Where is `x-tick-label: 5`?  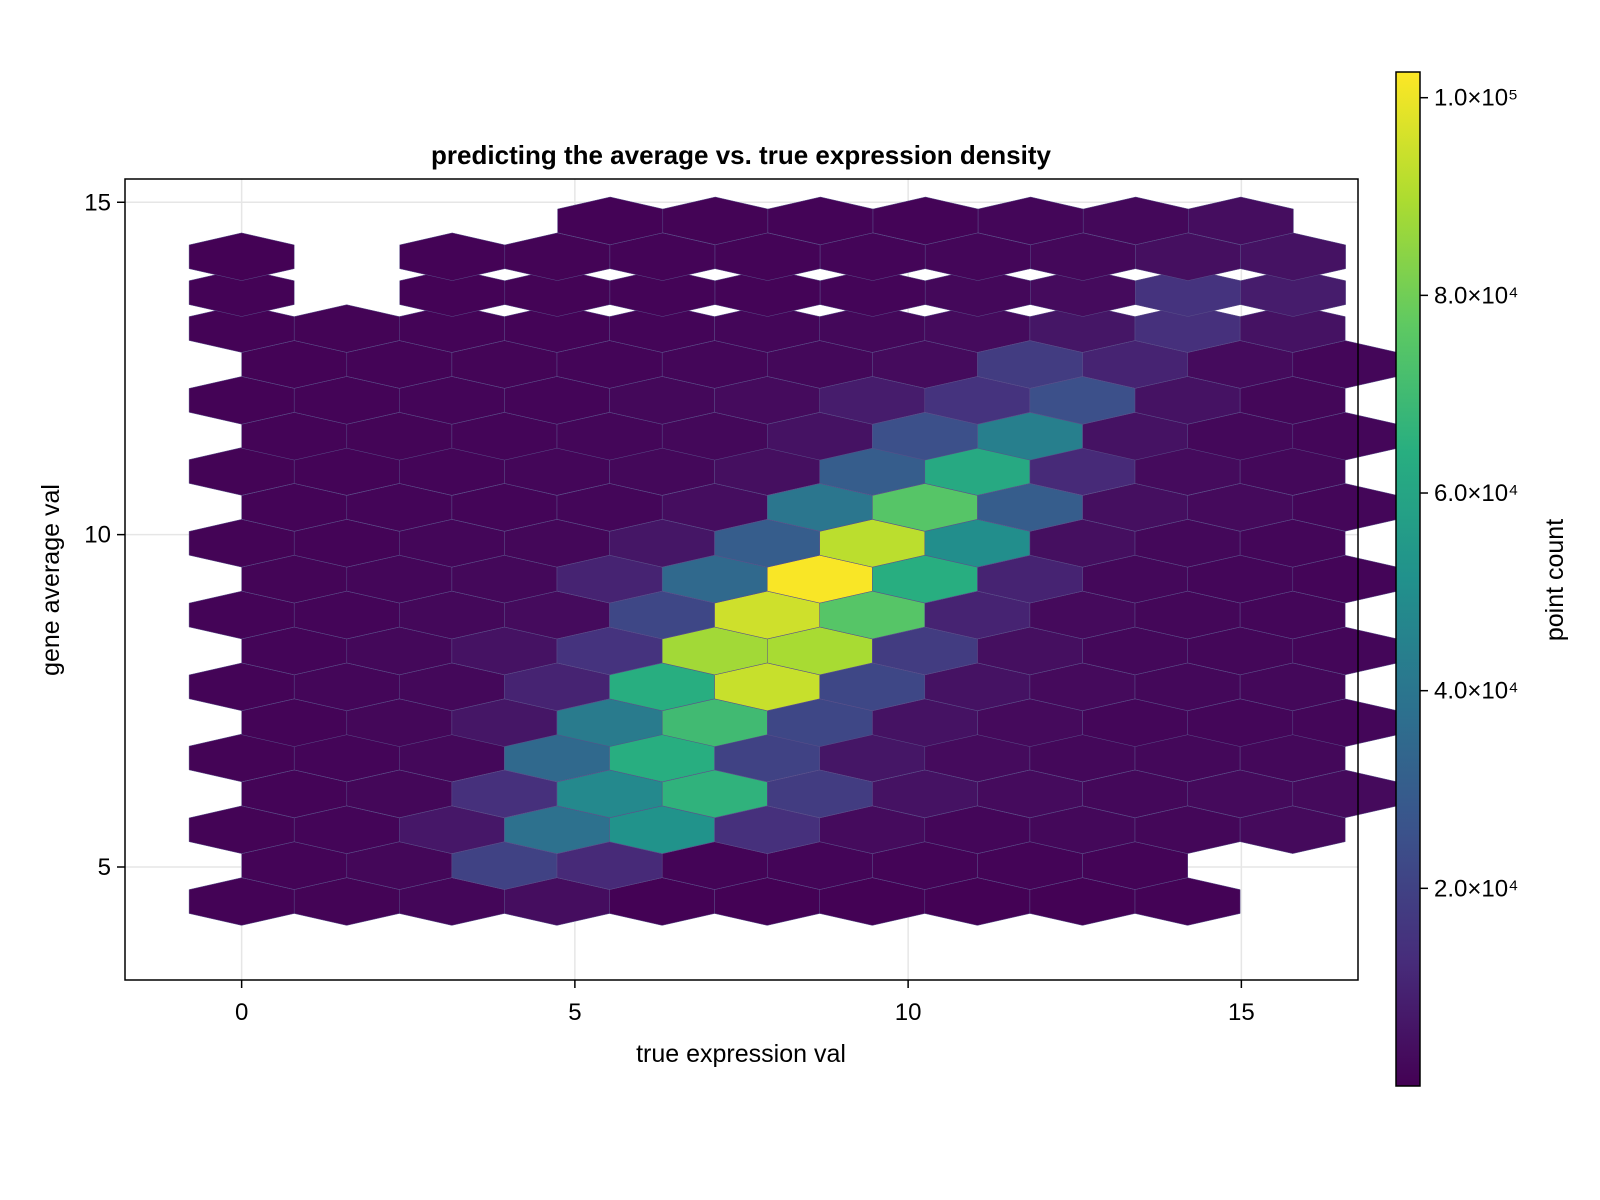
x-tick-label: 5 is located at coordinates (574, 1012).